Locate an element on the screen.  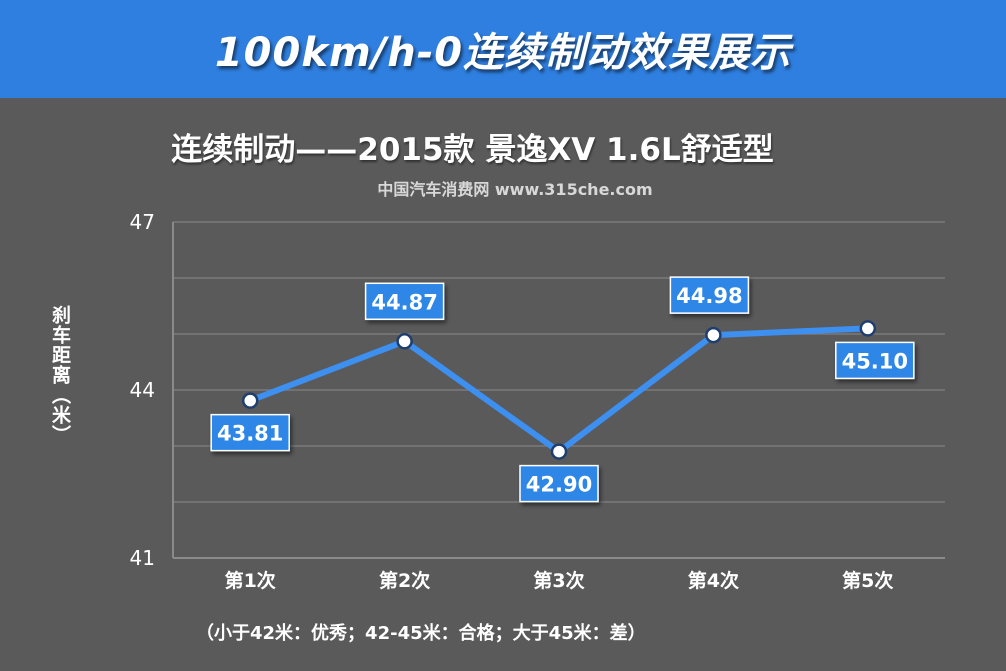
y-tick-label: 44 is located at coordinates (142, 390).